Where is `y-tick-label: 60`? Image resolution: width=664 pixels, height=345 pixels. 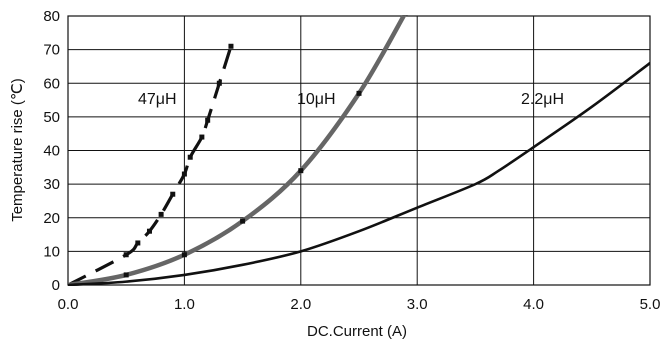 y-tick-label: 60 is located at coordinates (51, 83).